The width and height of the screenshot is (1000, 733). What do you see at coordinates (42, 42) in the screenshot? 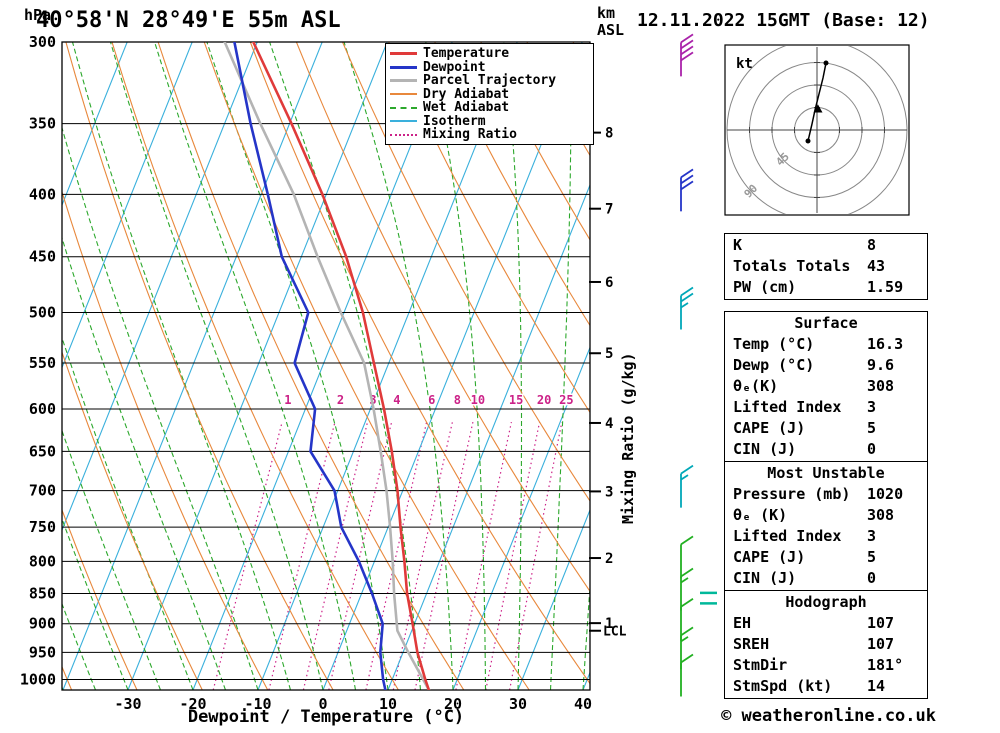
I see `pressure-tick-label: 300` at bounding box center [42, 42].